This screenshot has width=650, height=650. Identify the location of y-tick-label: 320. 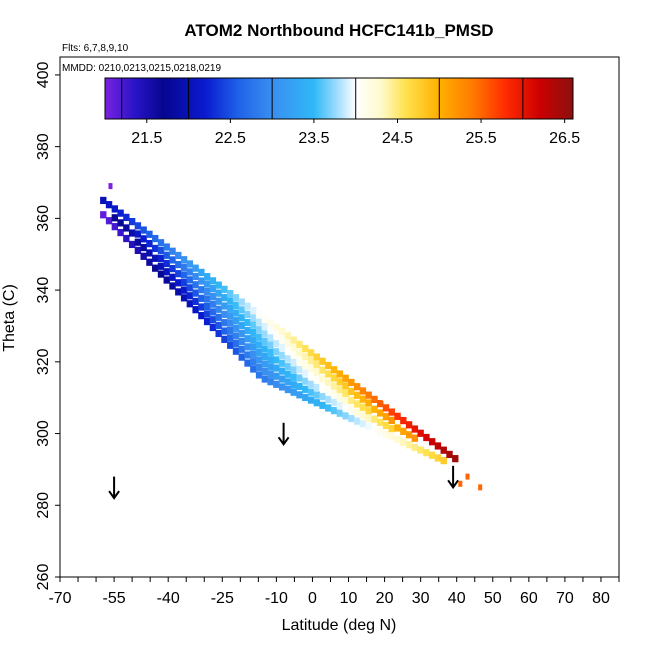
(43, 361).